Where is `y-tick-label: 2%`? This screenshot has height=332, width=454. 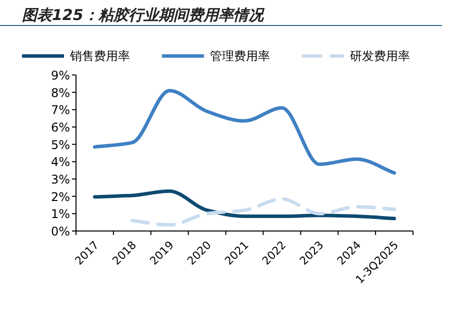 y-tick-label: 2% is located at coordinates (60, 197).